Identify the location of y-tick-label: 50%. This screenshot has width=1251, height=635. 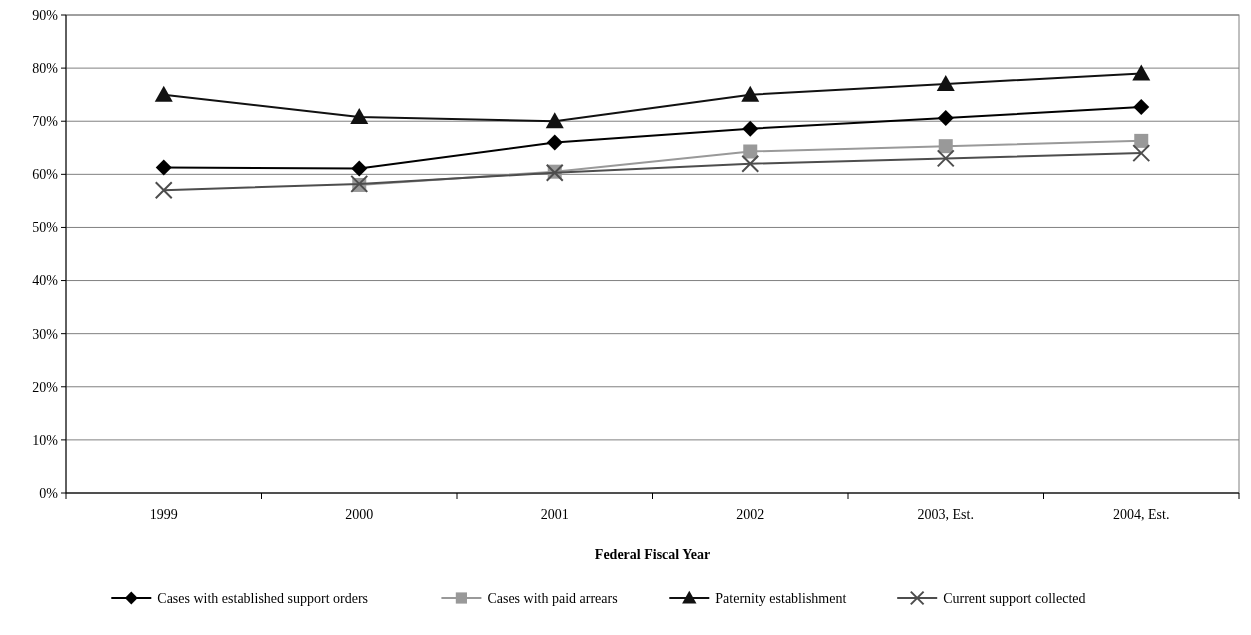
(45, 228).